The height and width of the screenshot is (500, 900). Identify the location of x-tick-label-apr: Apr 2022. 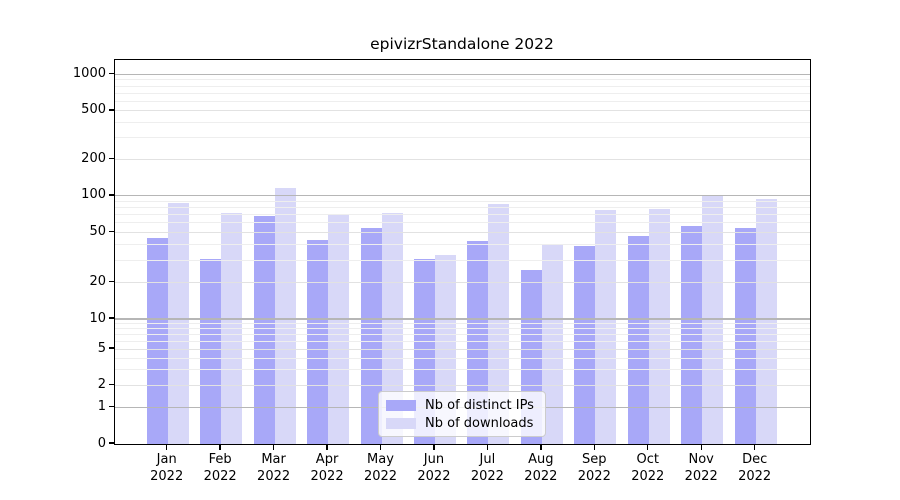
(327, 468).